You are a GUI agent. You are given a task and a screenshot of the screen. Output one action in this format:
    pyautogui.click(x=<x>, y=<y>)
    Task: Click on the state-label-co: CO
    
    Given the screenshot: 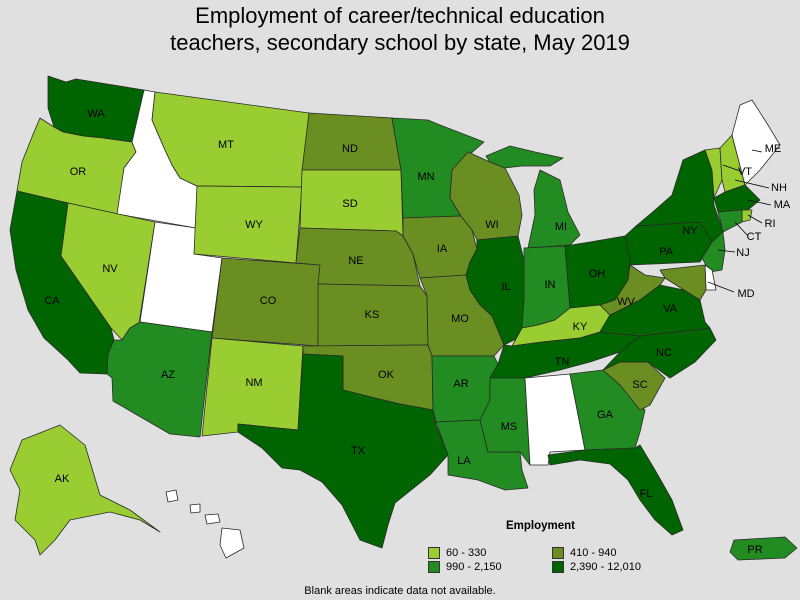 What is the action you would take?
    pyautogui.click(x=268, y=301)
    